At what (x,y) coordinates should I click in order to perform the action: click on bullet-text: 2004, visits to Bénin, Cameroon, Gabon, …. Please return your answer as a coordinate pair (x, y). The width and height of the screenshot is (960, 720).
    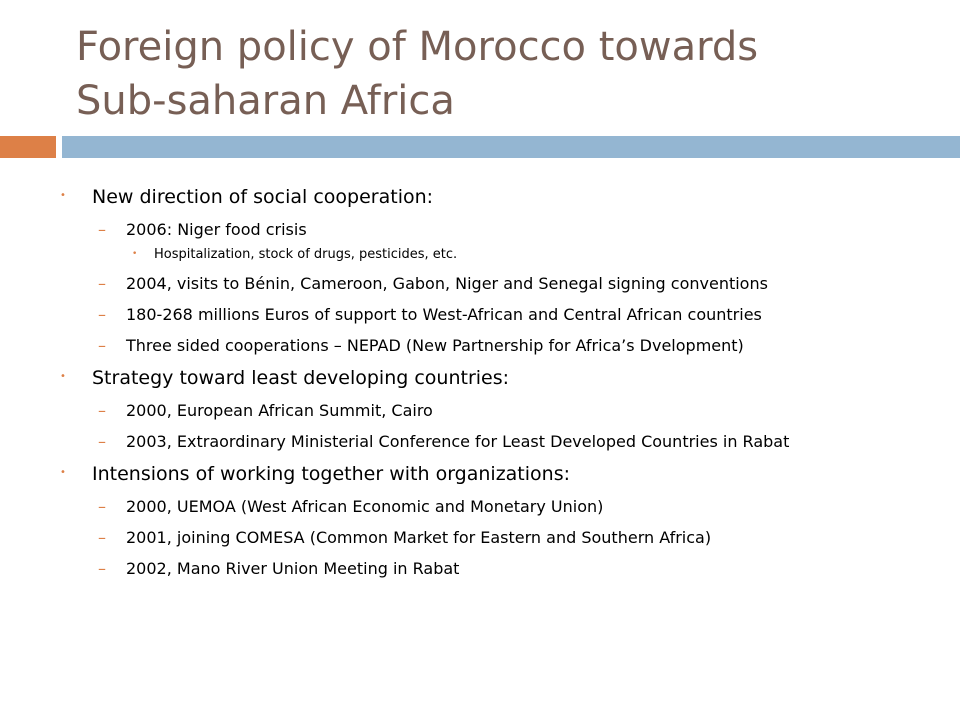
    Looking at the image, I should click on (447, 283).